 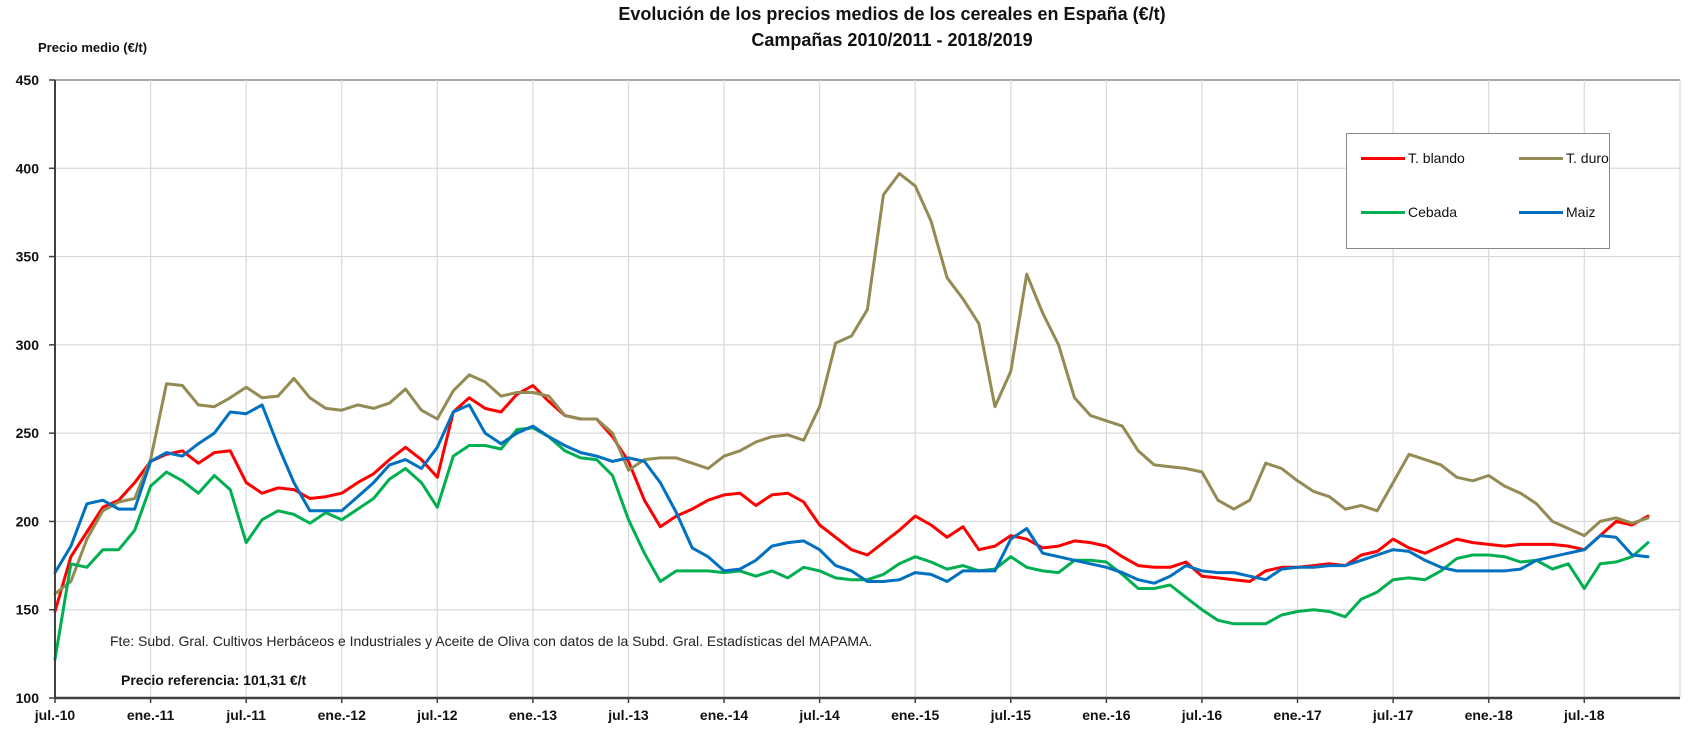 What do you see at coordinates (1202, 715) in the screenshot?
I see `x-tick-label: jul.-16` at bounding box center [1202, 715].